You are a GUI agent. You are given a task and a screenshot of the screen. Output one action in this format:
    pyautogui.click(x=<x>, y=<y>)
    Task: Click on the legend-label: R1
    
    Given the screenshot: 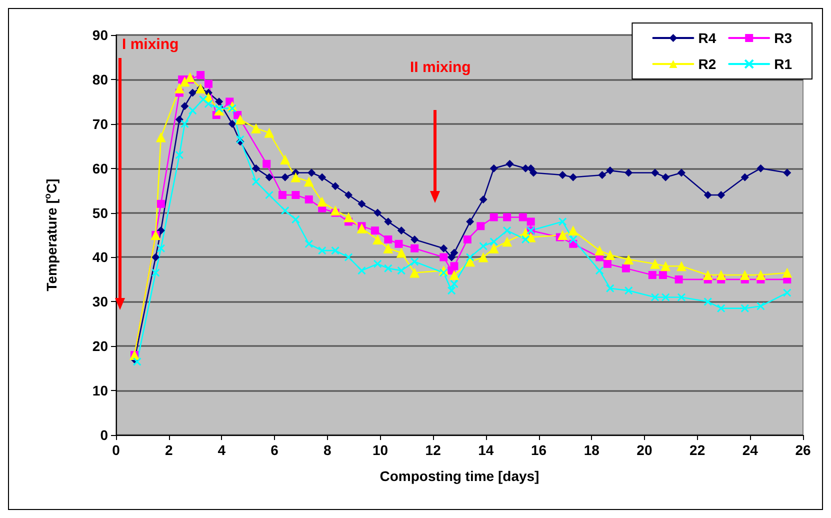 What is the action you would take?
    pyautogui.click(x=783, y=64)
    